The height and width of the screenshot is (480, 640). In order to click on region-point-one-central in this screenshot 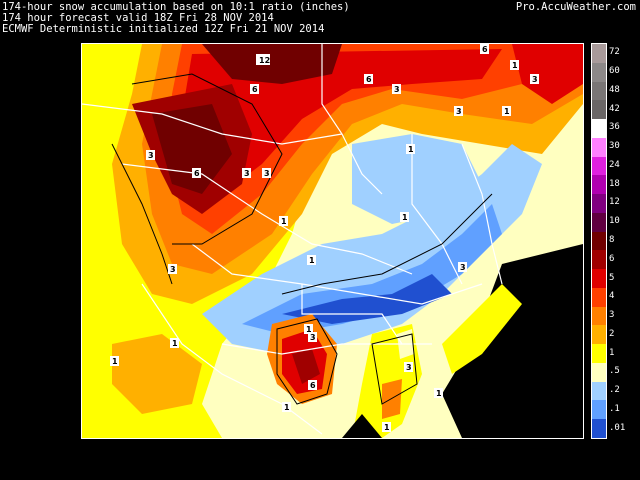, I will do `click(372, 269)`.